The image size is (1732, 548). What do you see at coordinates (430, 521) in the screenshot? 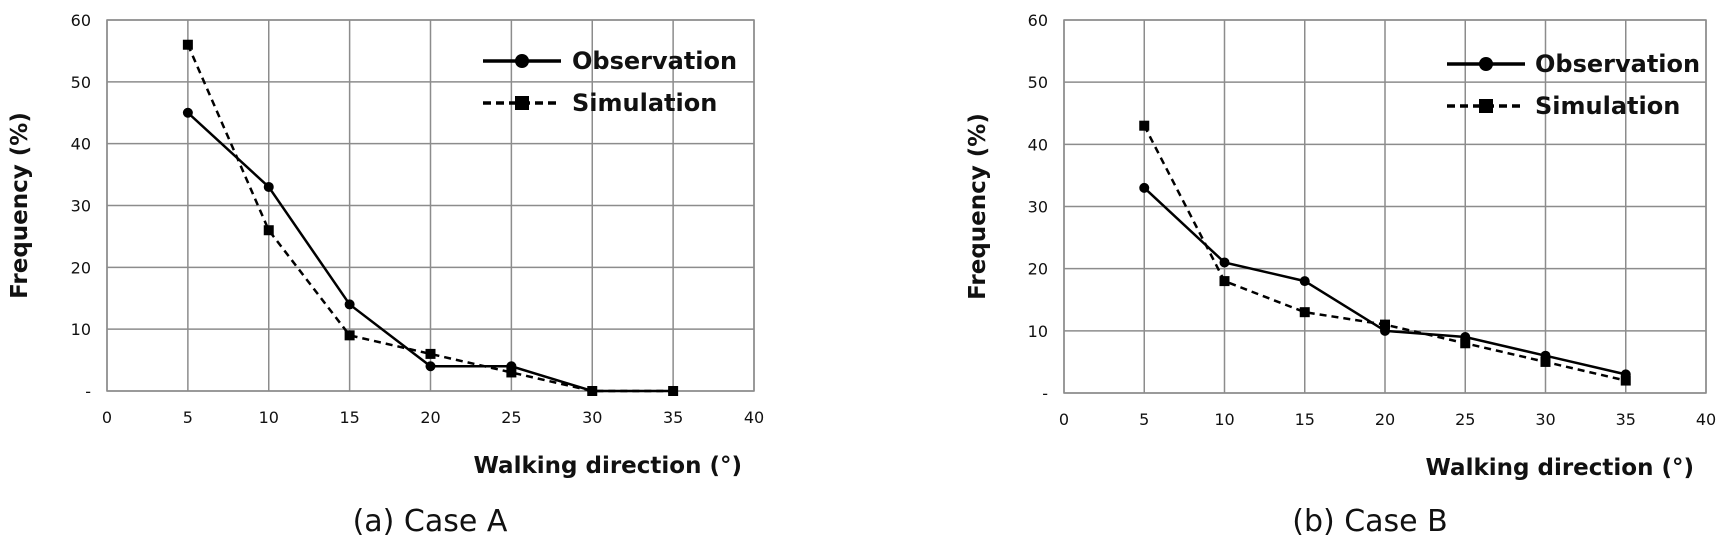
I see `panel-caption: (a) Case A` at bounding box center [430, 521].